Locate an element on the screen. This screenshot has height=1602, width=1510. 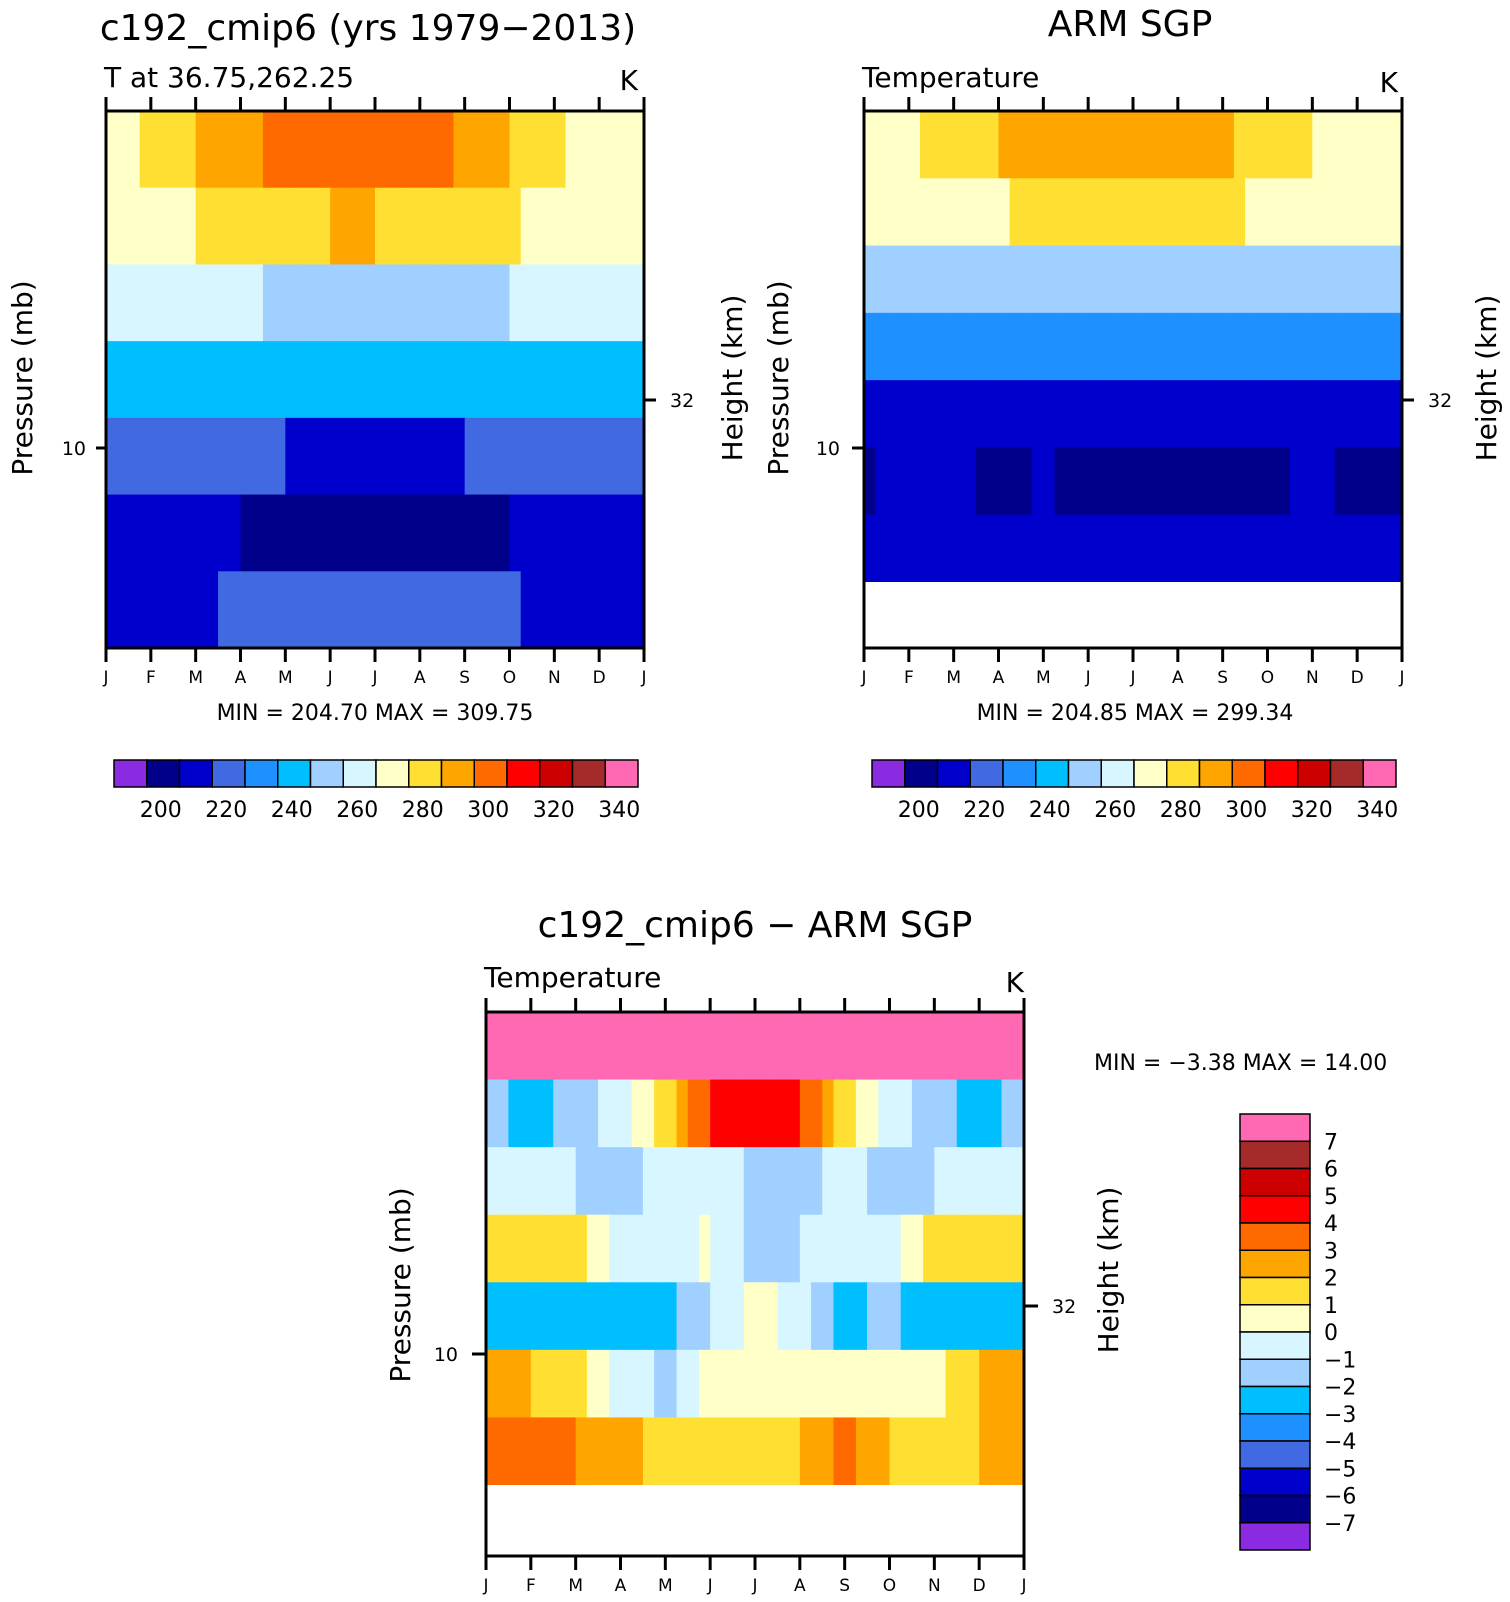
x-tick-label: N is located at coordinates (934, 1586).